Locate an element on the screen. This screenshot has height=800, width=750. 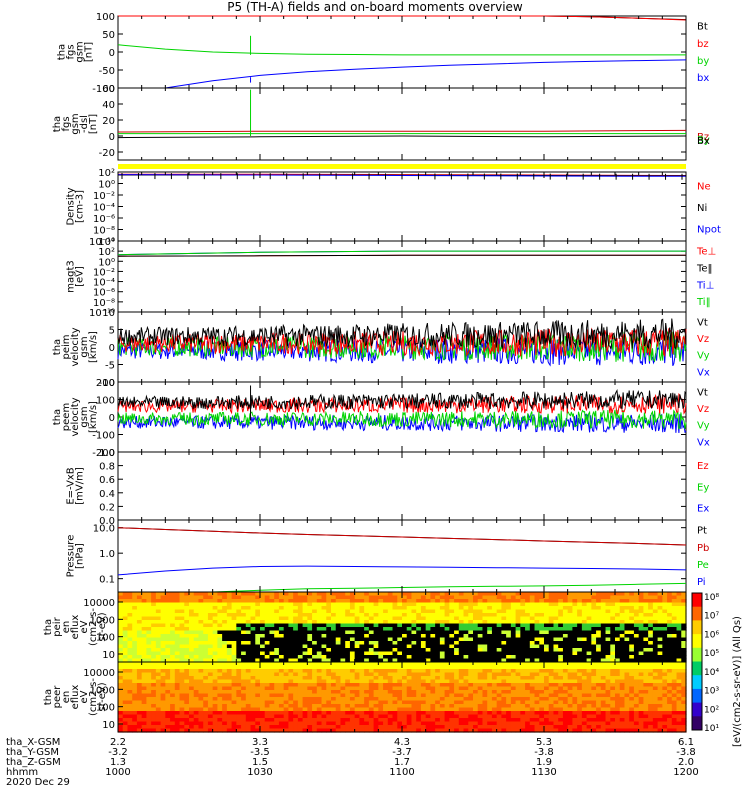
y-tick-label: 10⁰ is located at coordinates (106, 262).